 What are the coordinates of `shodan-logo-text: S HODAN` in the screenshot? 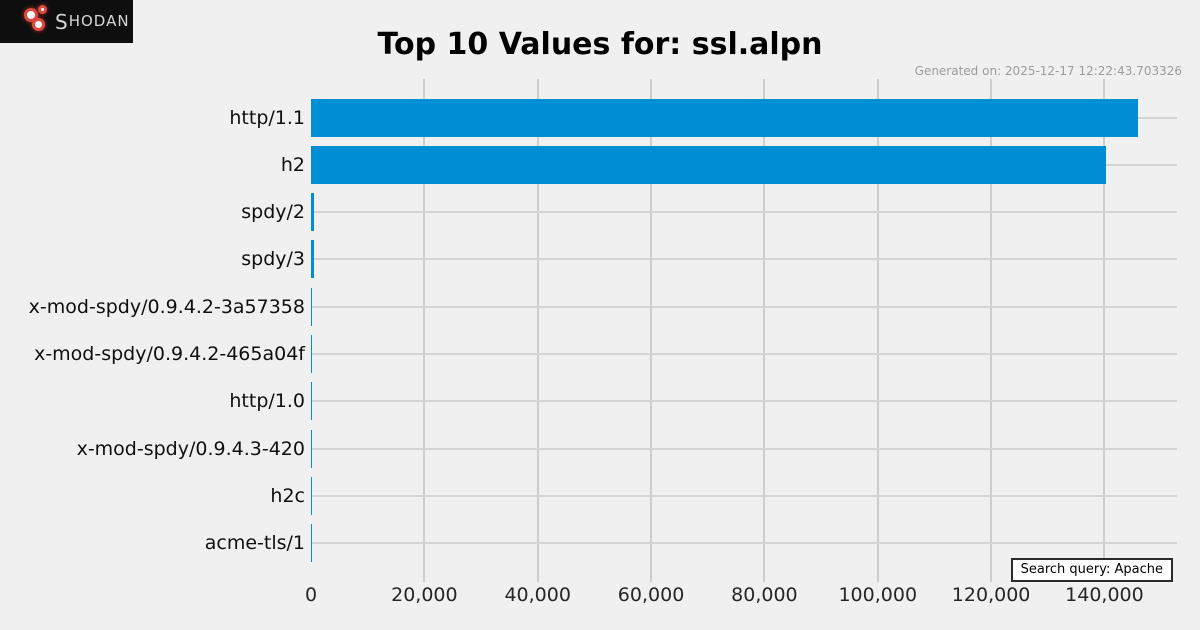 It's located at (92, 21).